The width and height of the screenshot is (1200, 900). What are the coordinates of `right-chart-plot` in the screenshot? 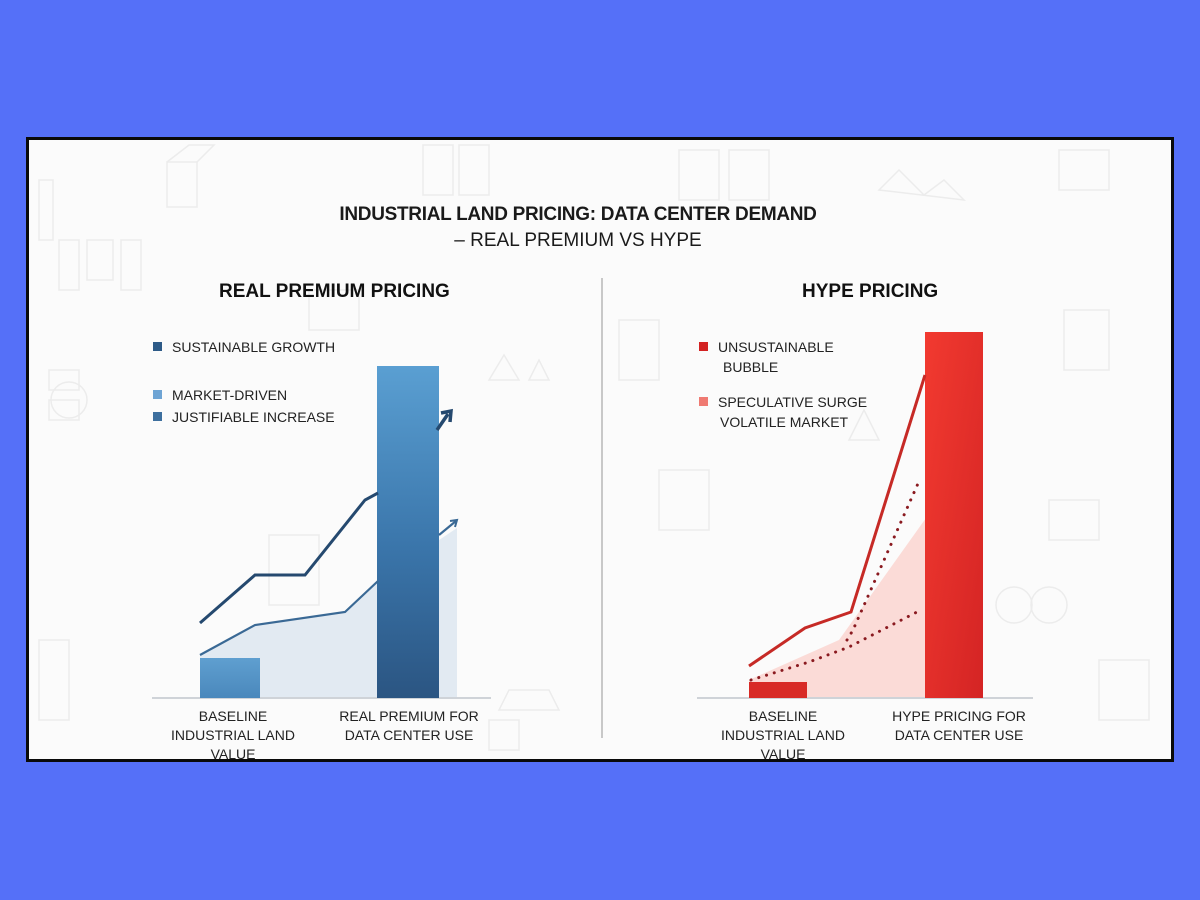 It's located at (865, 515).